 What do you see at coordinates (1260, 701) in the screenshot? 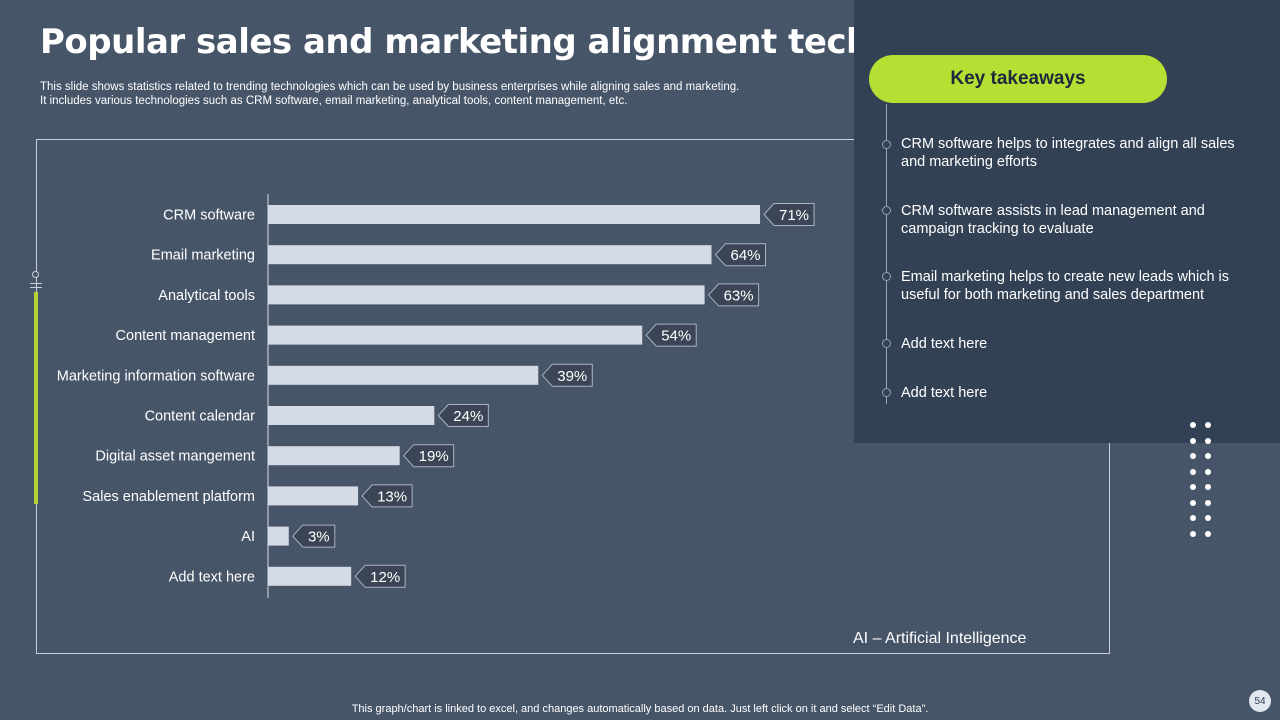
I see `page-number: 54` at bounding box center [1260, 701].